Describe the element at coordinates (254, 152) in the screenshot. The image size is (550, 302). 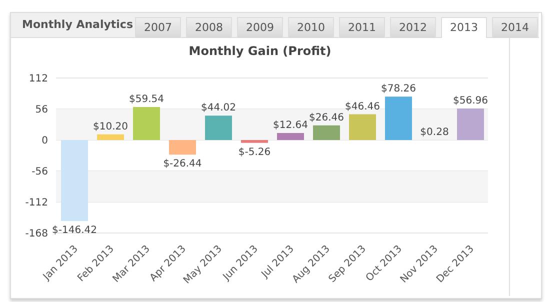
I see `data-label: $-5.26` at that location.